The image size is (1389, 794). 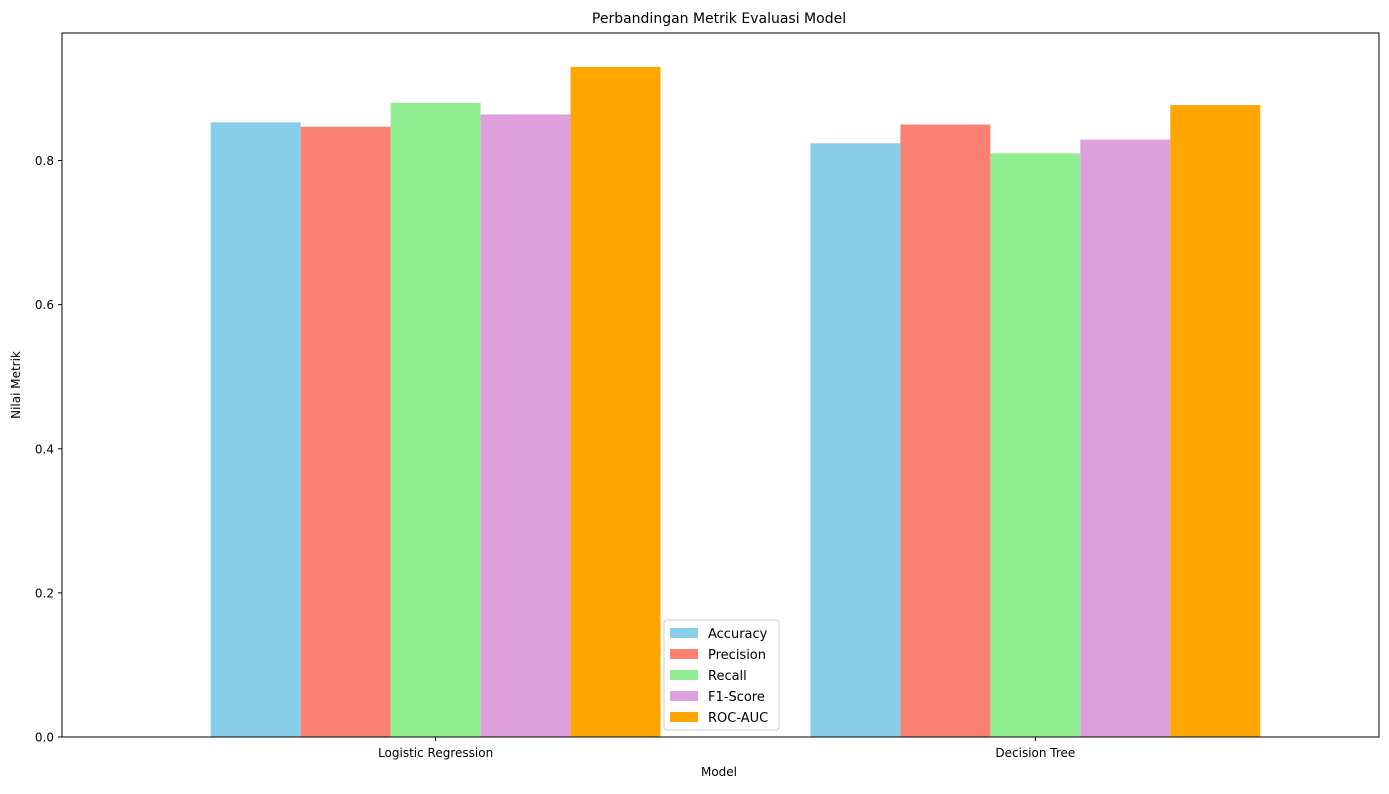 I want to click on legend-label-accuracy: Accuracy, so click(x=738, y=634).